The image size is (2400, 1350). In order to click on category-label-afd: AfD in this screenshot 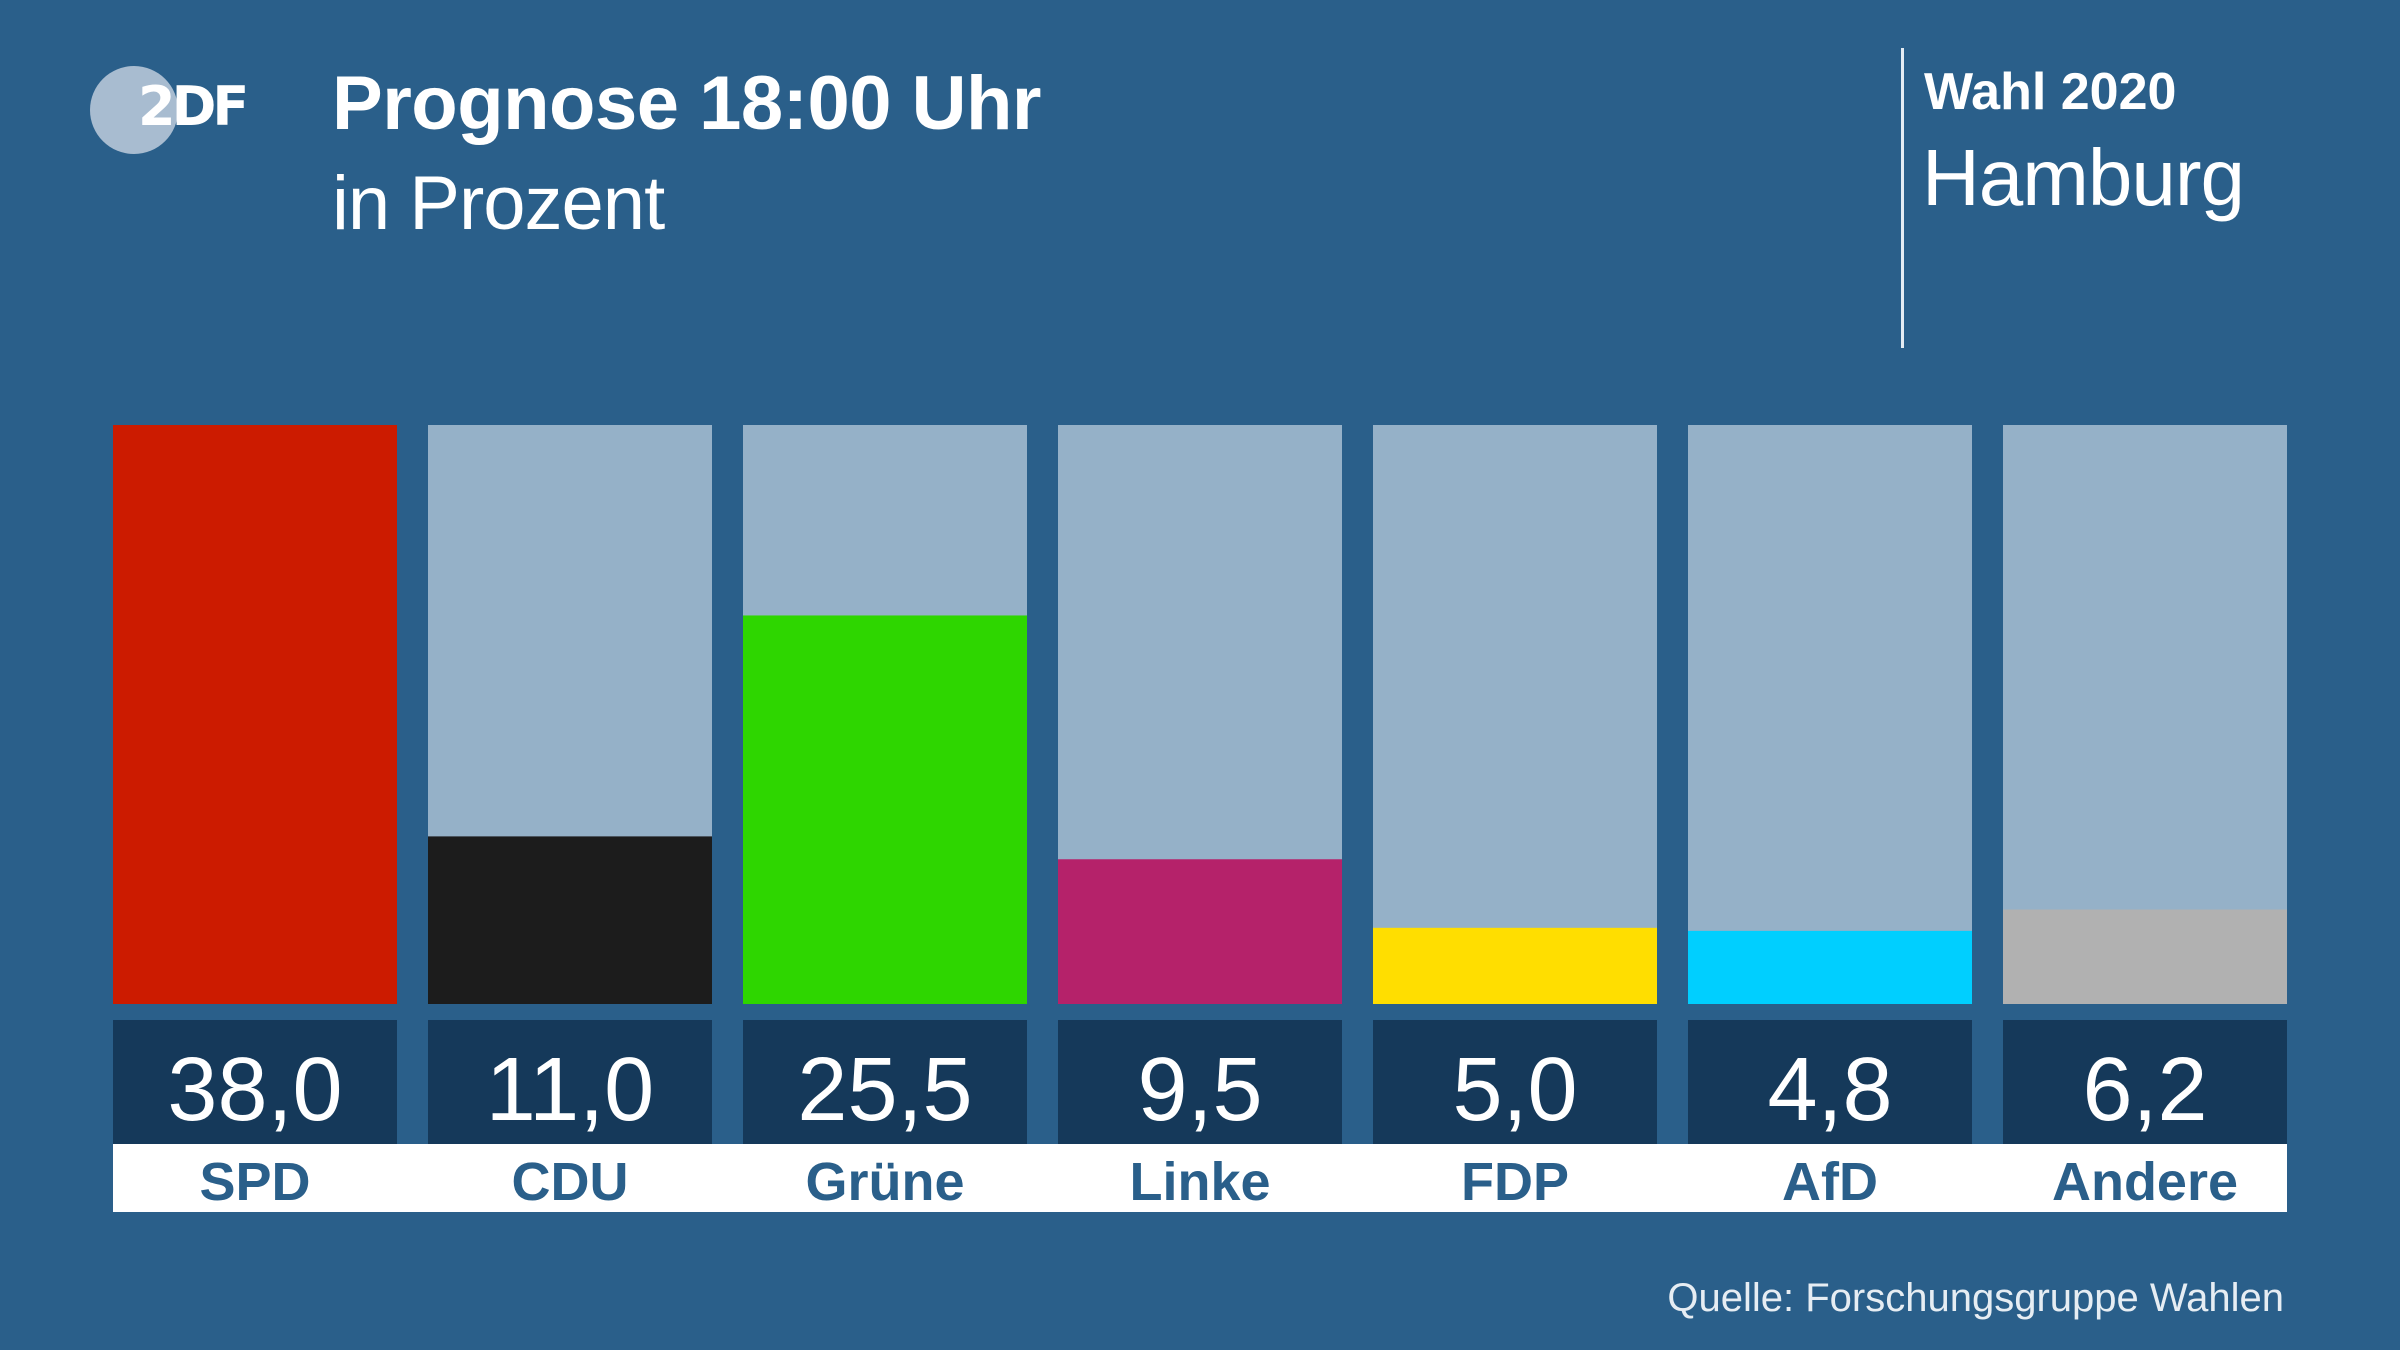, I will do `click(1830, 1182)`.